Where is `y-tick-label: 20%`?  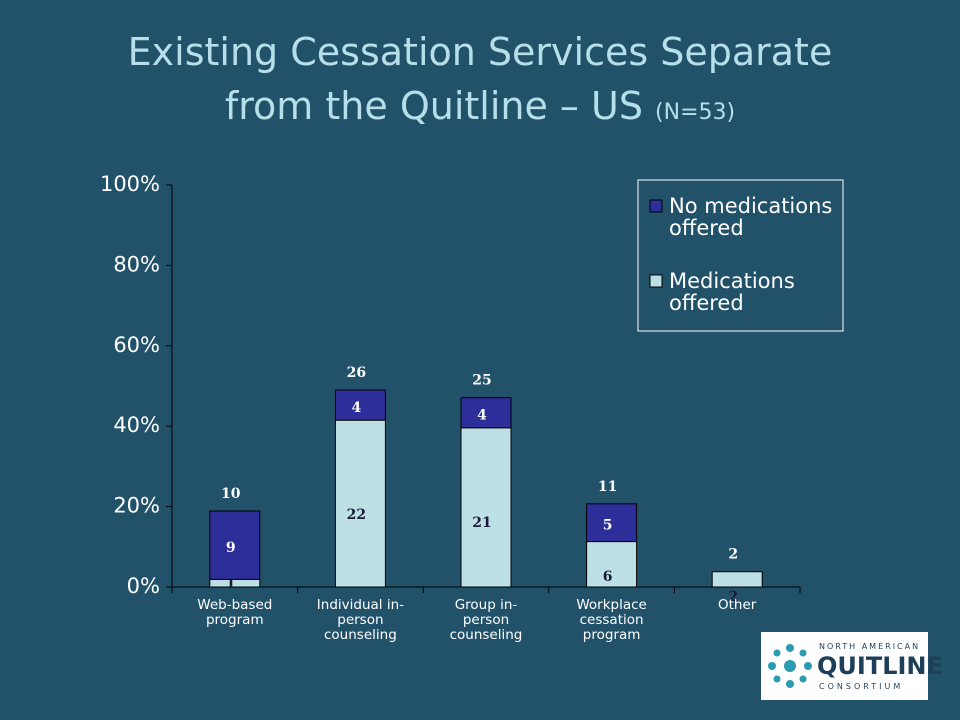 y-tick-label: 20% is located at coordinates (136, 506).